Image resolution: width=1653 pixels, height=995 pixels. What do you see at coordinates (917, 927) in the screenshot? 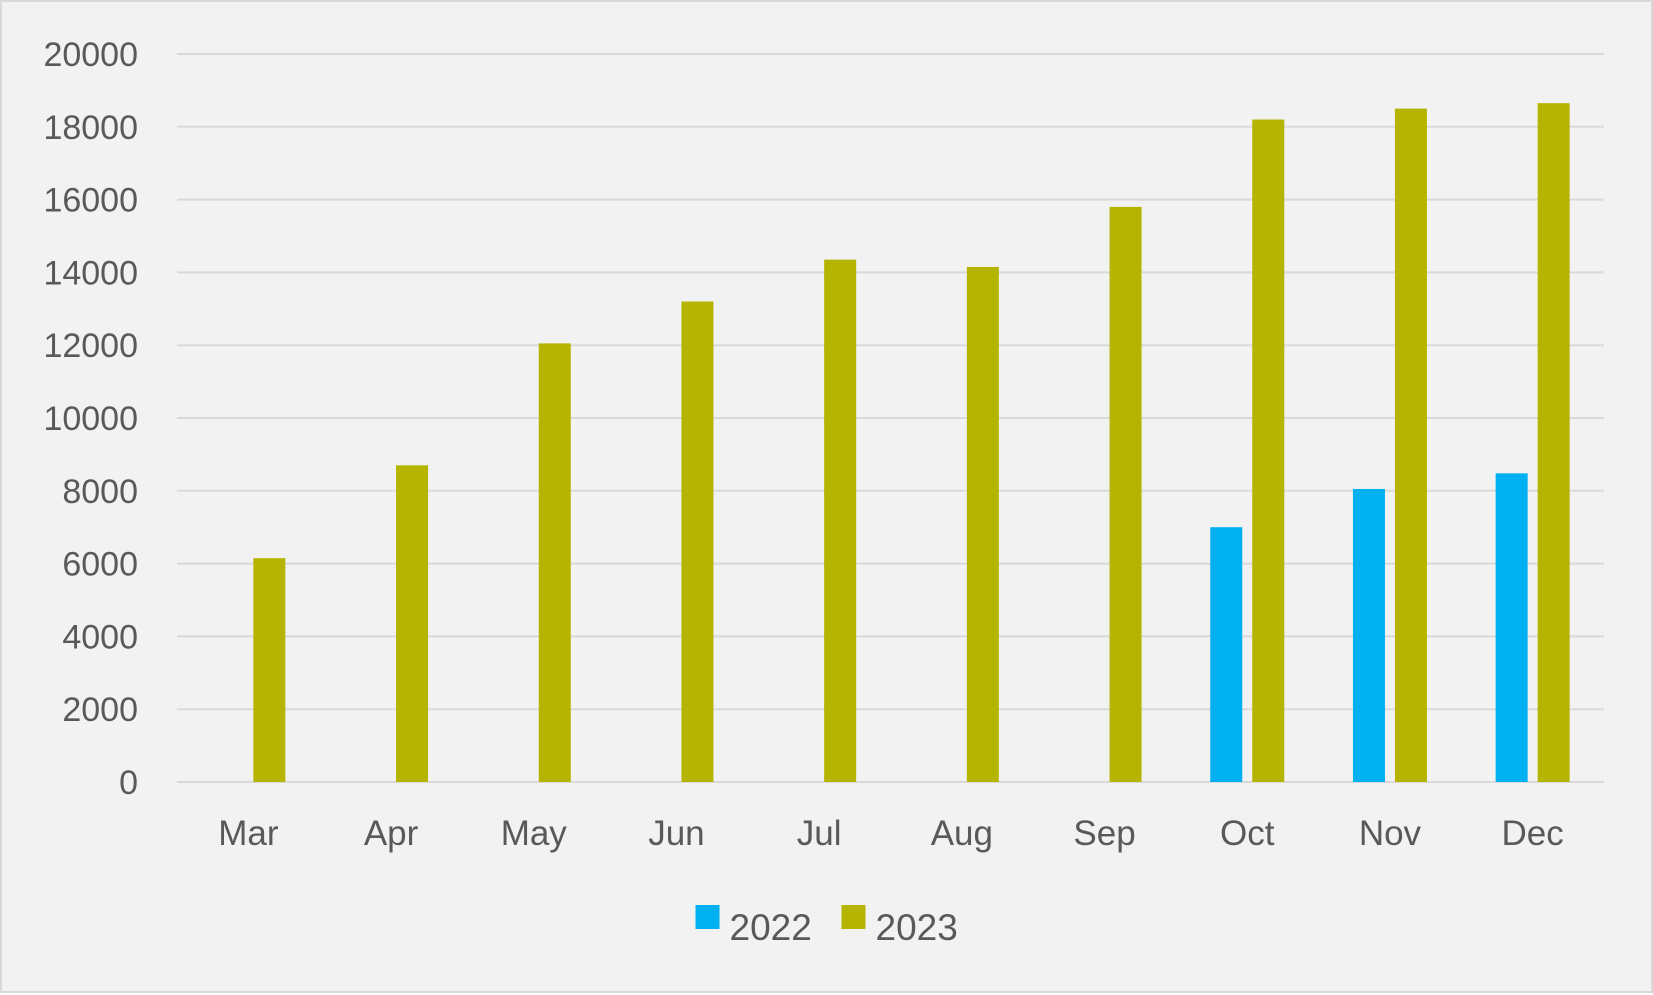
I see `legend-label-2023: 2023` at bounding box center [917, 927].